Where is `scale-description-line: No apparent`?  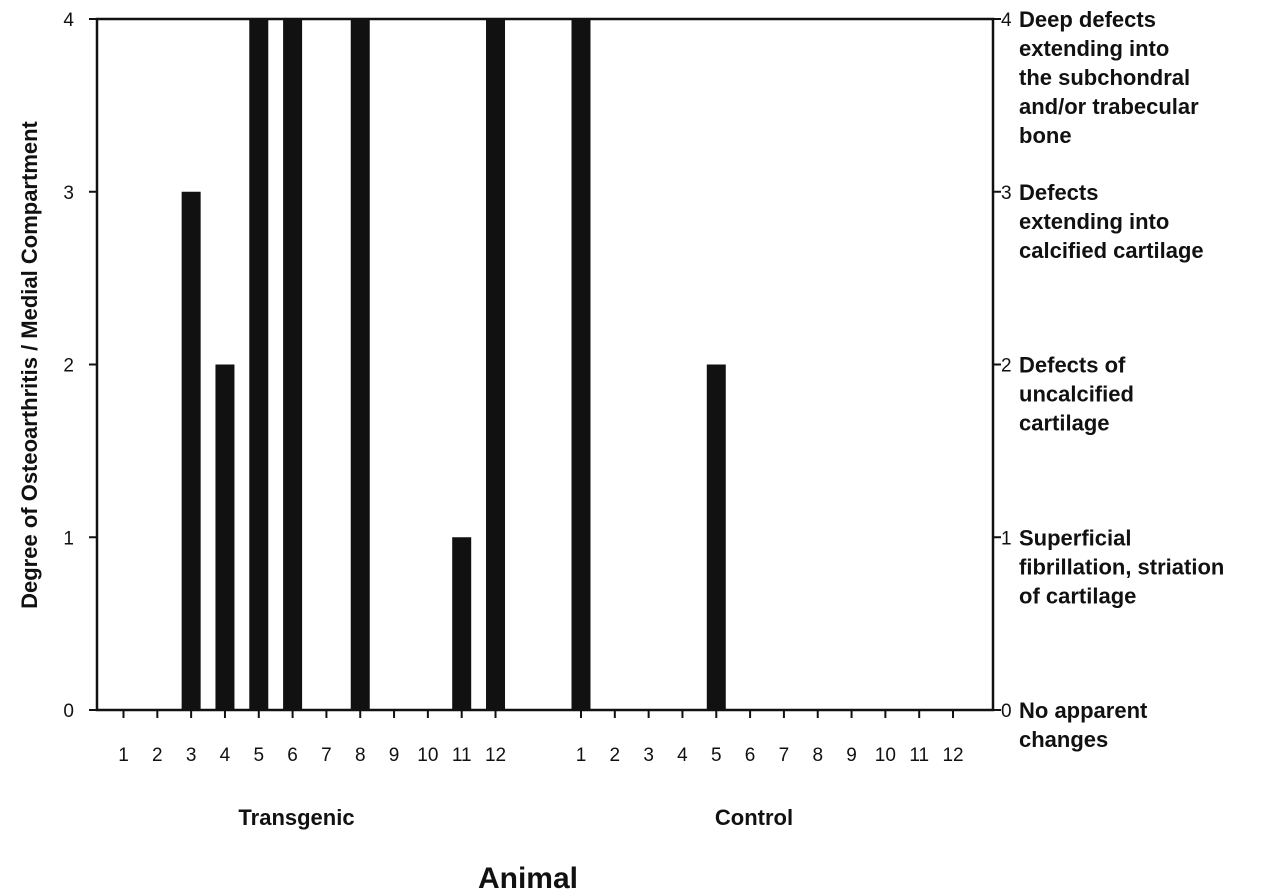
scale-description-line: No apparent is located at coordinates (1083, 710).